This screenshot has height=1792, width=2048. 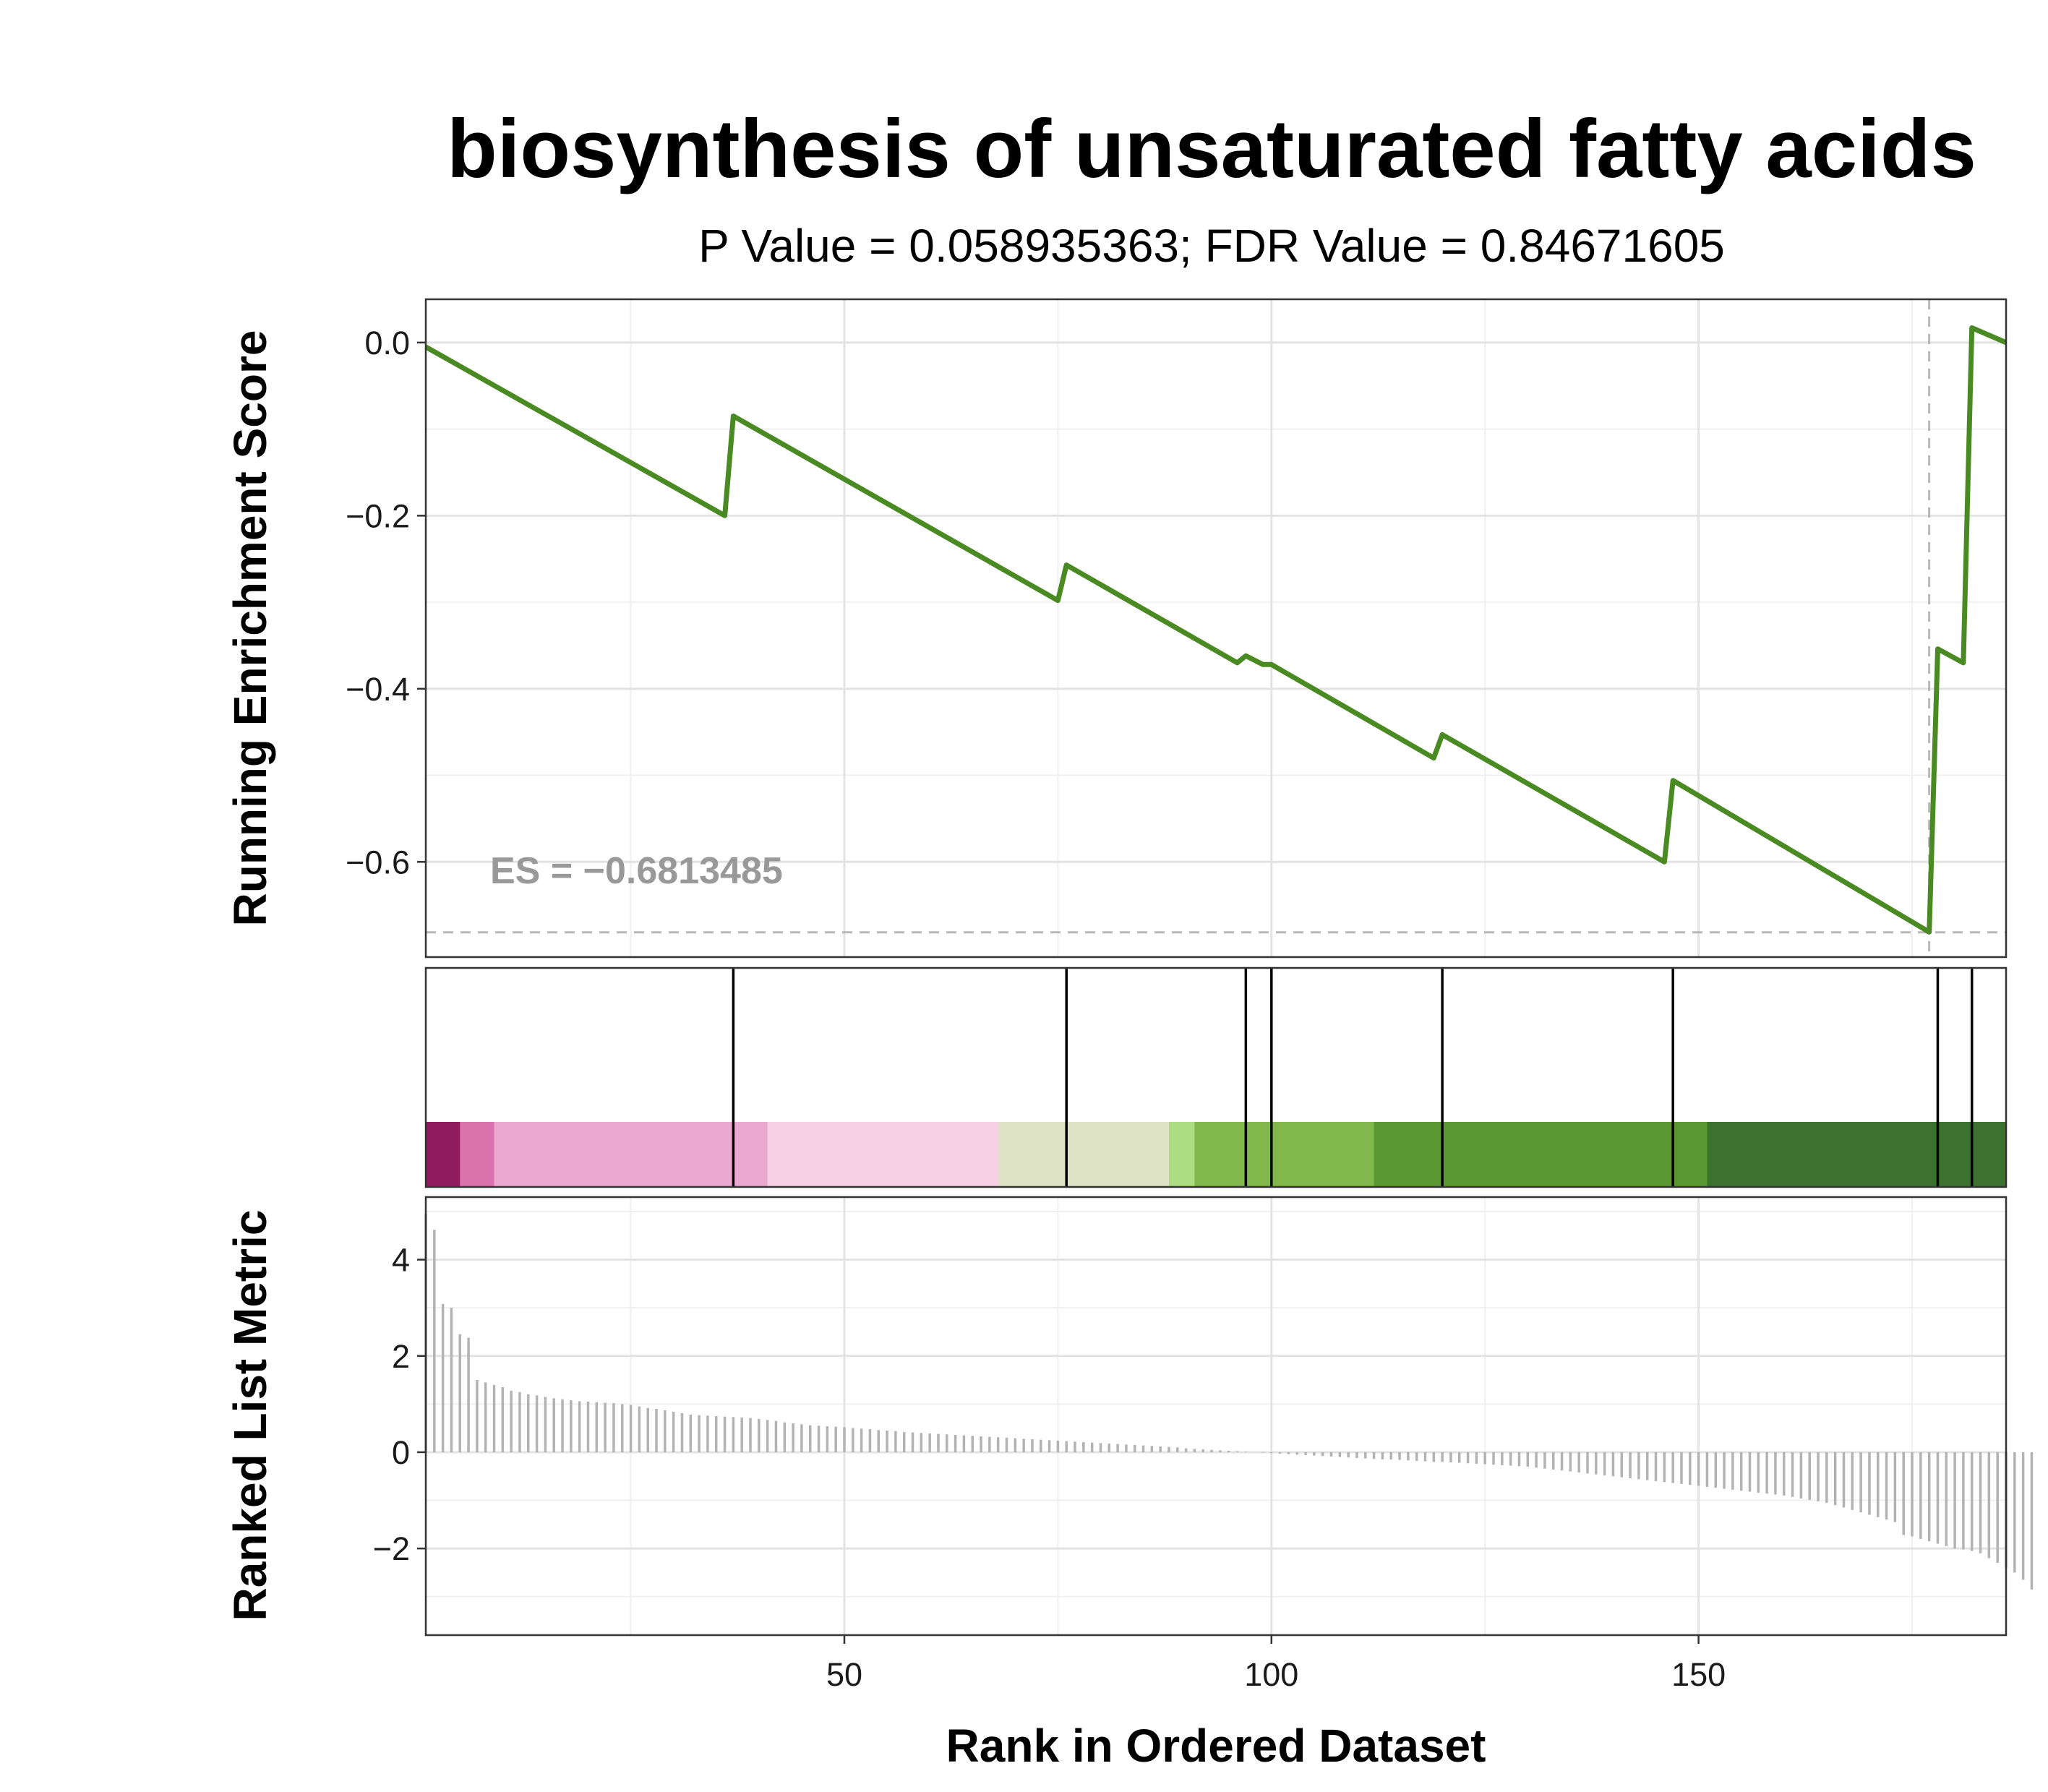 I want to click on x-ticks: 50 100 150, so click(x=1276, y=1664).